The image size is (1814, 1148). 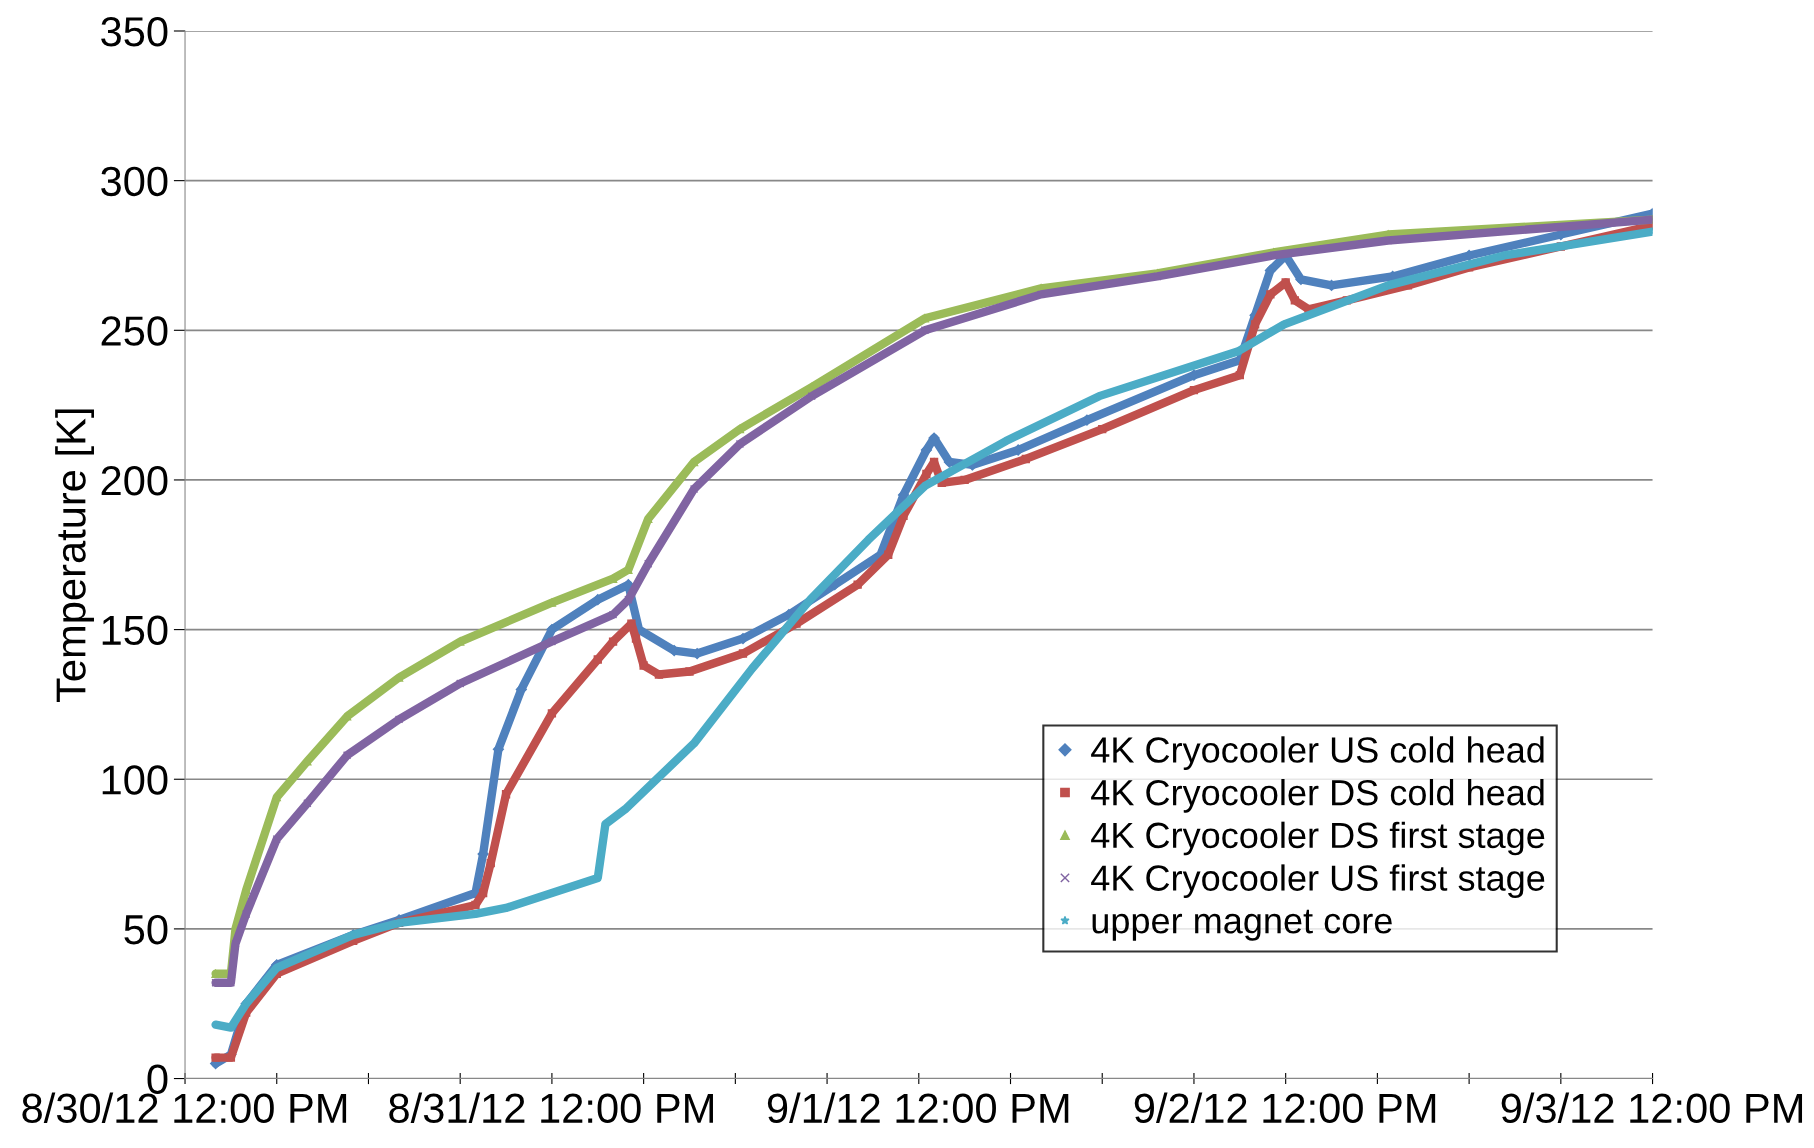 What do you see at coordinates (1285, 1108) in the screenshot?
I see `x-tick-label: 9/2/12 12:00 PM` at bounding box center [1285, 1108].